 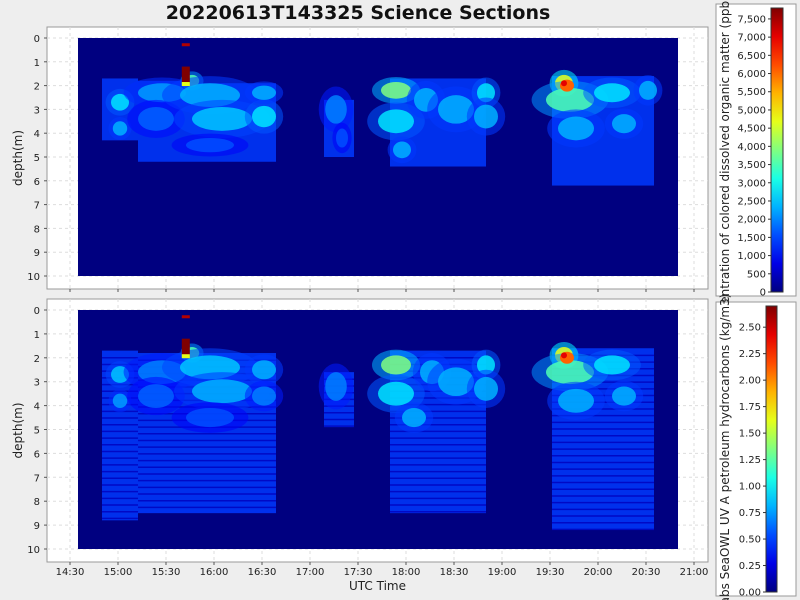 What do you see at coordinates (750, 381) in the screenshot?
I see `colorbar-tick-label: 2.00` at bounding box center [750, 381].